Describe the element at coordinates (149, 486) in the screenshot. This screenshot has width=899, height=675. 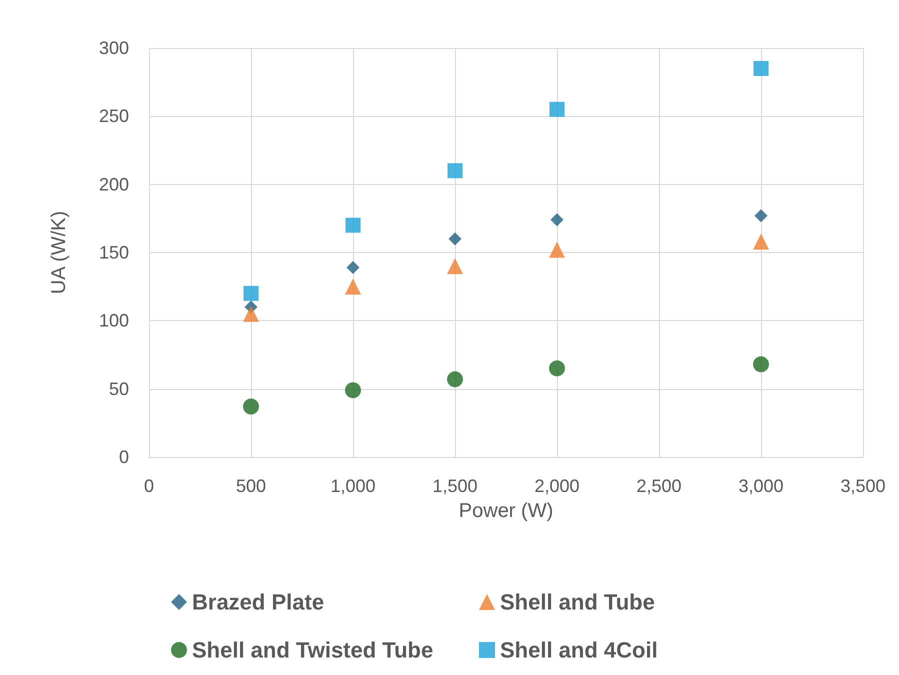
I see `x-tick-label: 0` at that location.